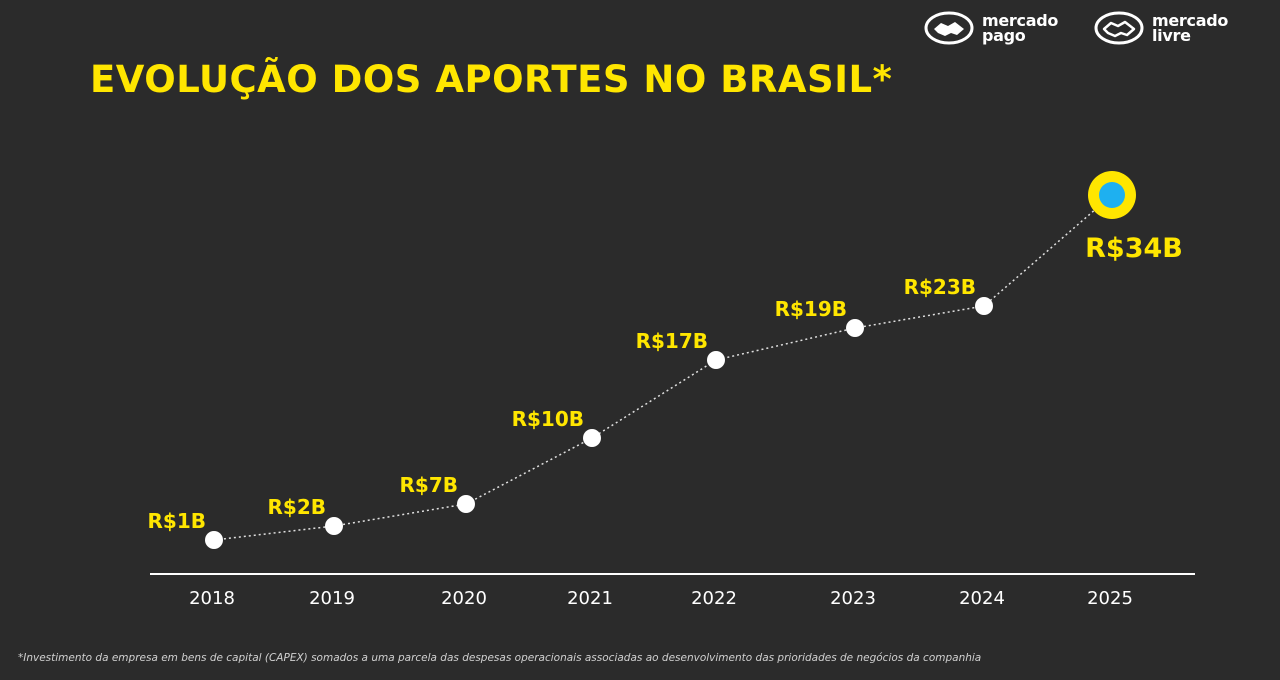 This screenshot has width=1280, height=680. Describe the element at coordinates (429, 485) in the screenshot. I see `data-label: R$7B` at that location.